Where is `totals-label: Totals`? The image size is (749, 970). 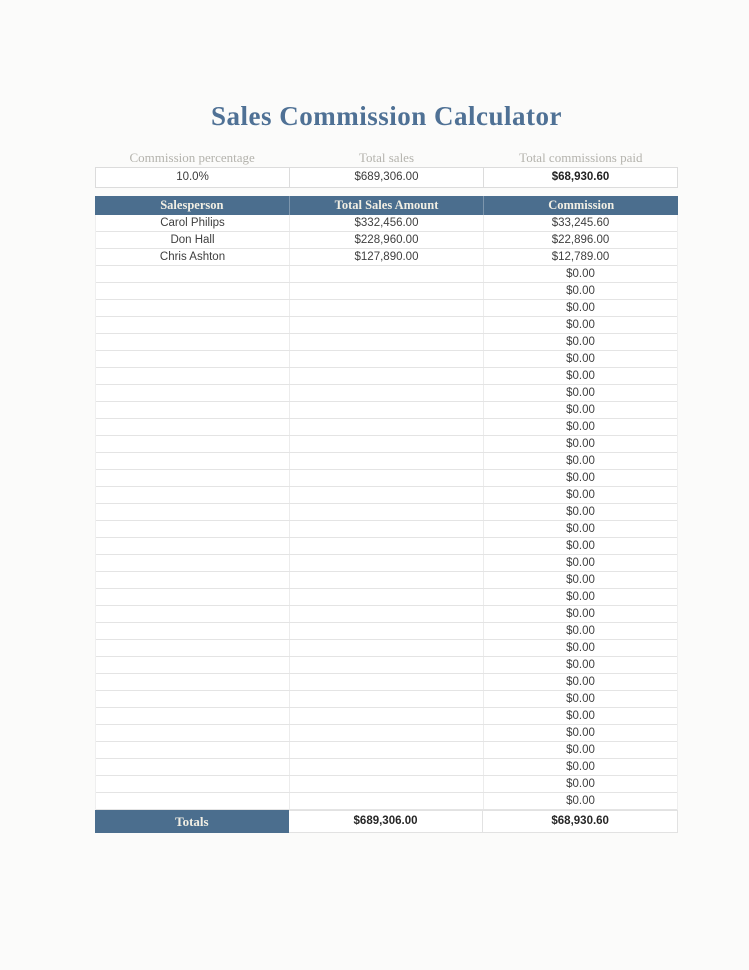
totals-label: Totals is located at coordinates (192, 821).